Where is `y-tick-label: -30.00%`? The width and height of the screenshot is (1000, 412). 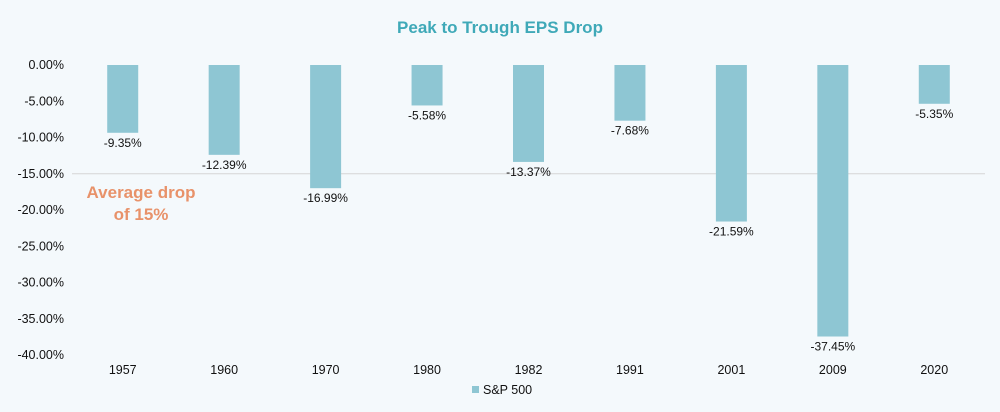
y-tick-label: -30.00% is located at coordinates (40, 283).